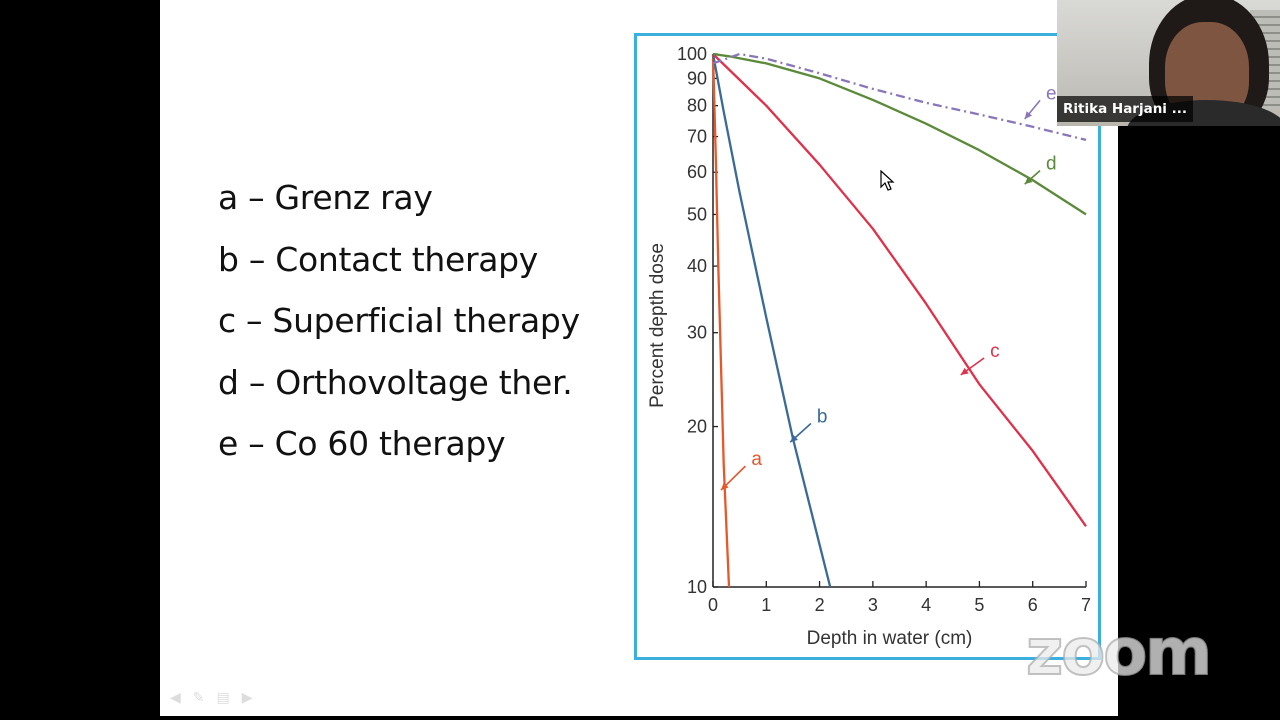  What do you see at coordinates (995, 351) in the screenshot?
I see `annotation-label-c: c` at bounding box center [995, 351].